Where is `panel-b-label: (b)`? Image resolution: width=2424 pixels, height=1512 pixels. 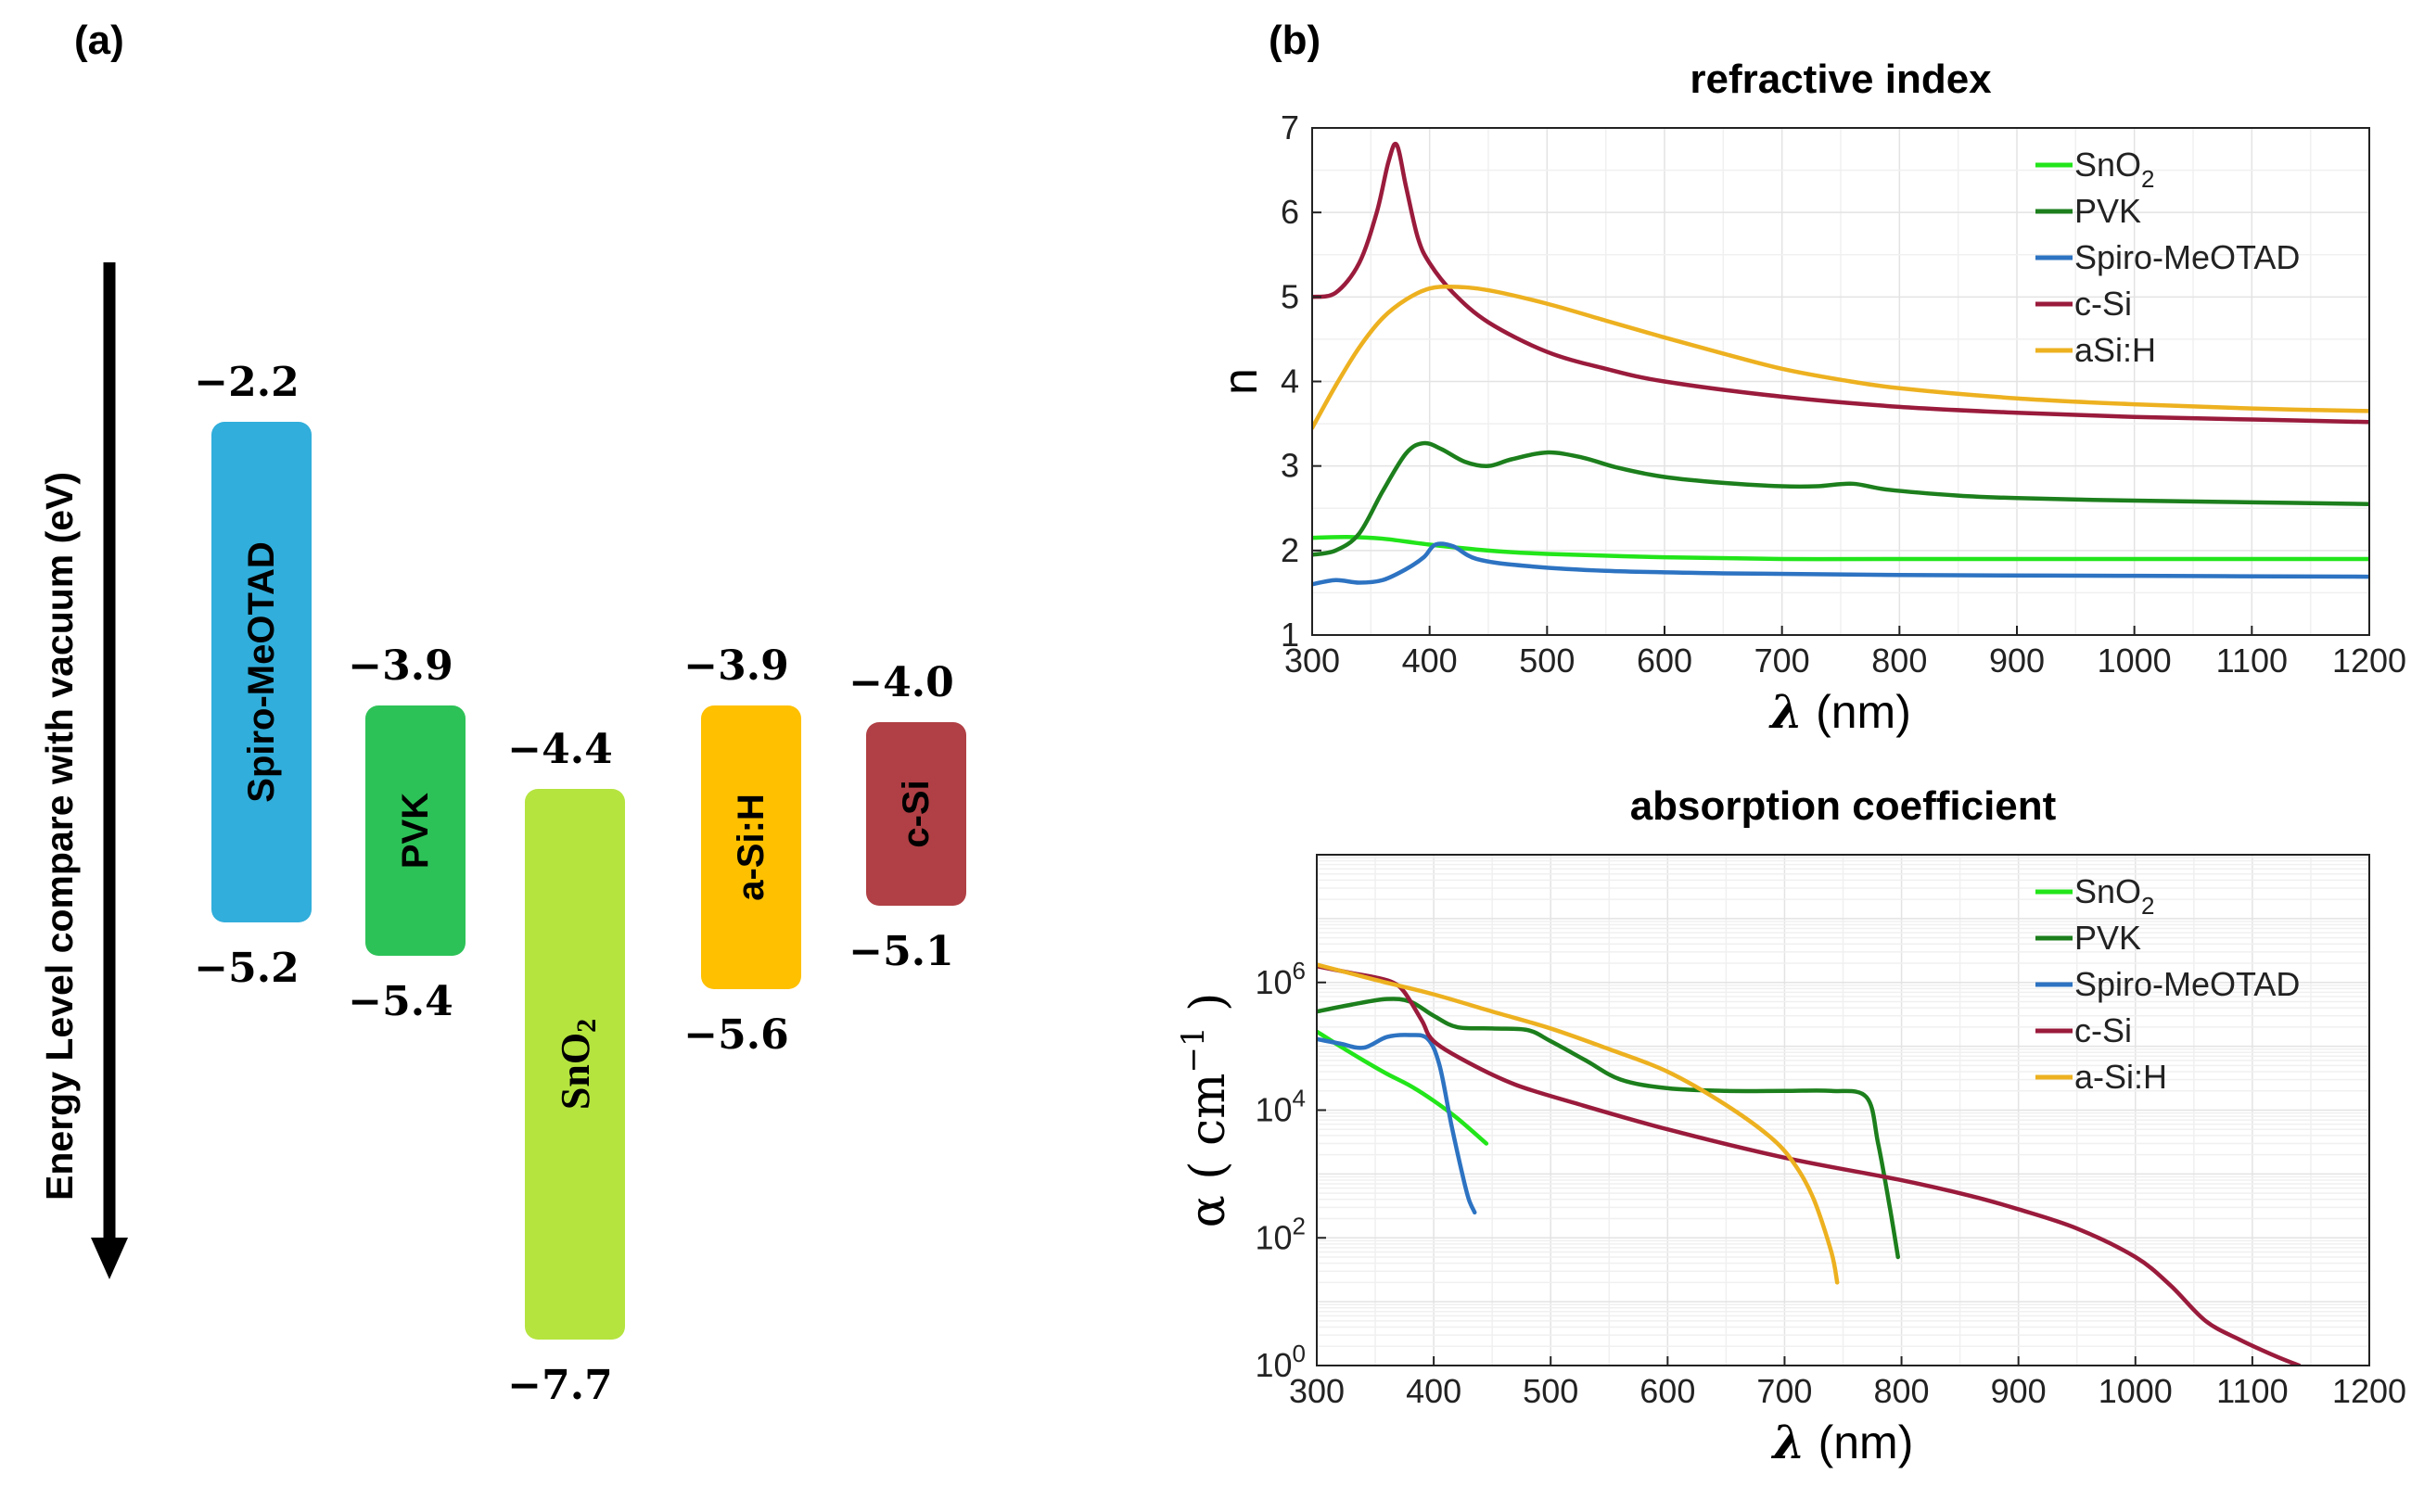
panel-b-label: (b) is located at coordinates (1294, 40).